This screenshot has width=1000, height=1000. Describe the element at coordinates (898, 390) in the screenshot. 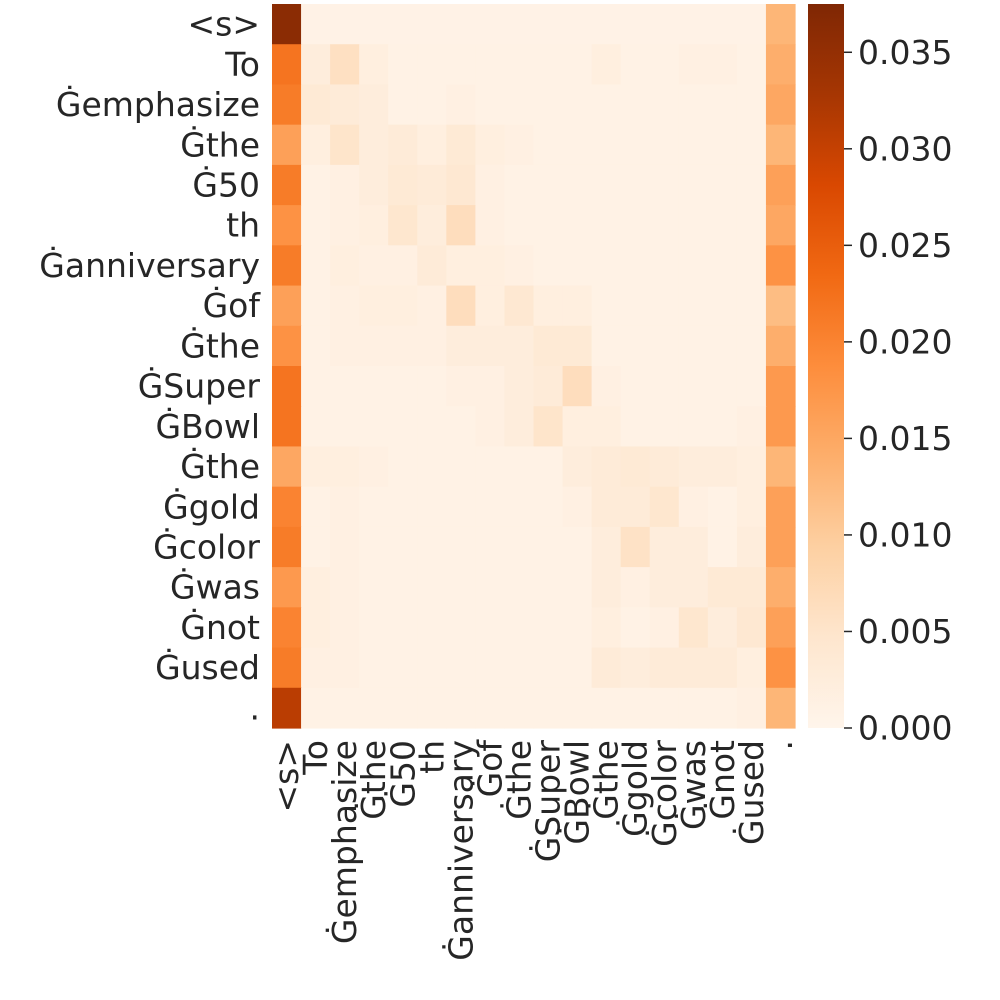

I see `colorbar-ticks: 0.000 0.005 0.010 0.015 0.020 0.025 0.030 0.035` at that location.